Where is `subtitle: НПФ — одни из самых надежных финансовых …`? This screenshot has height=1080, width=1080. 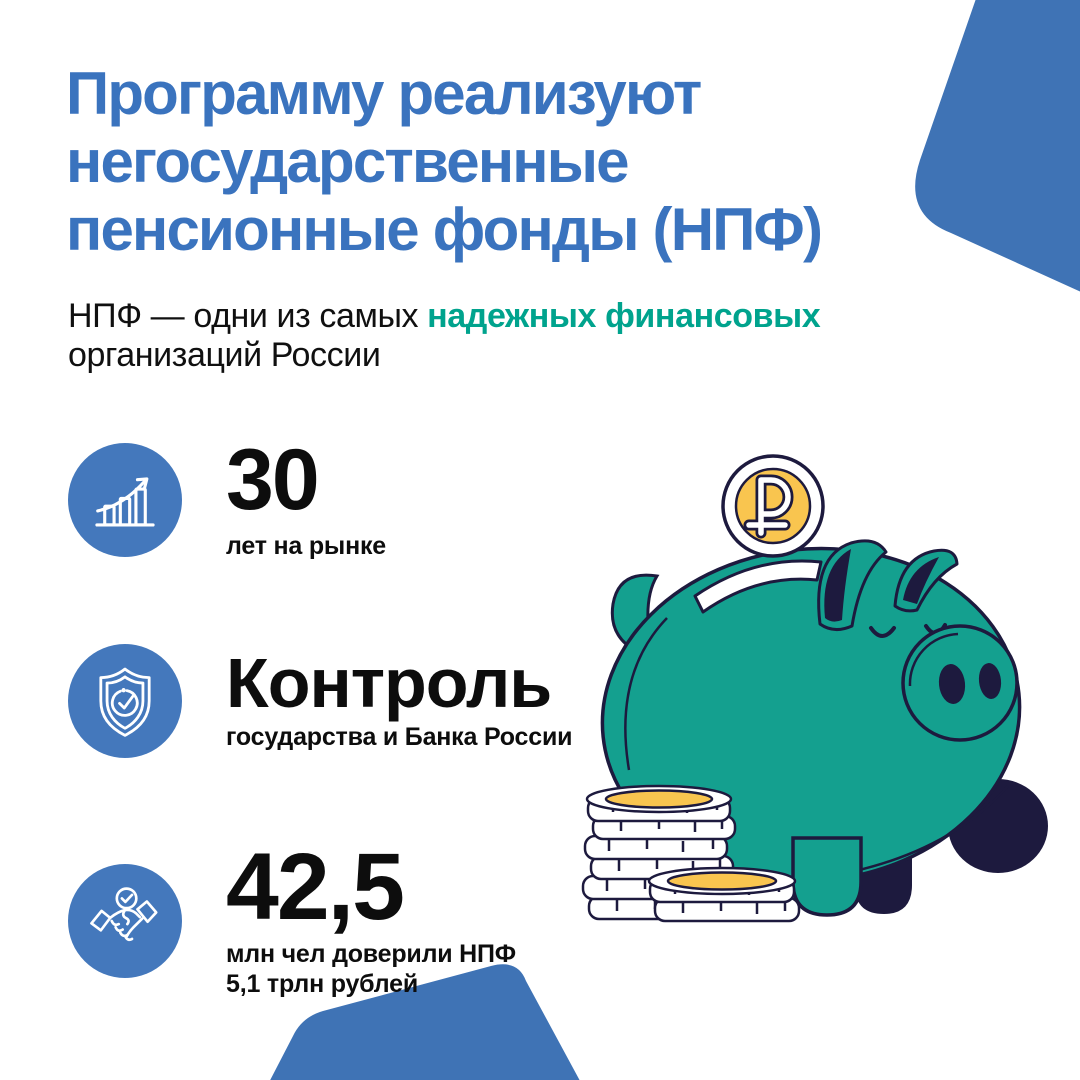
subtitle: НПФ — одни из самых надежных финансовых … is located at coordinates (444, 336).